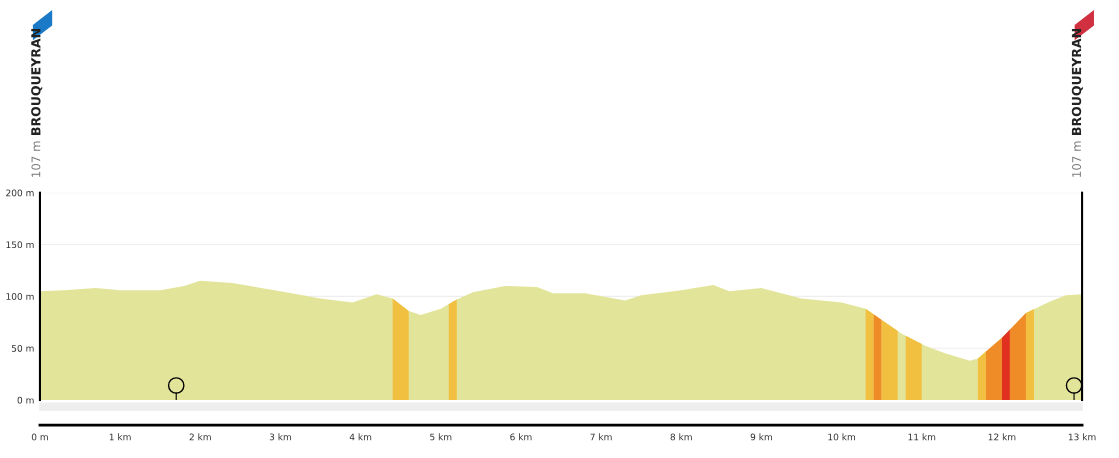  Describe the element at coordinates (1082, 437) in the screenshot. I see `x-tick-label: 13 km` at that location.